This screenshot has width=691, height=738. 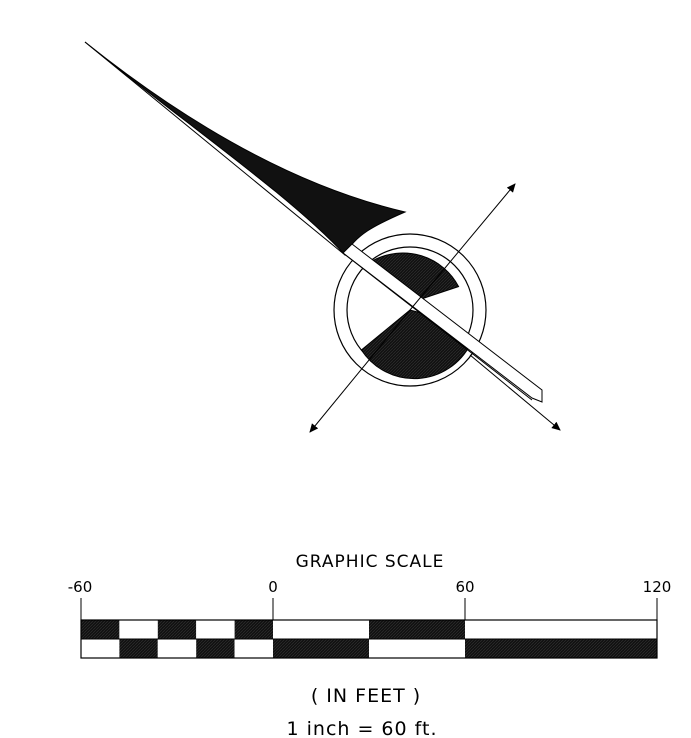 What do you see at coordinates (657, 587) in the screenshot?
I see `scale-tick-label-120: 120` at bounding box center [657, 587].